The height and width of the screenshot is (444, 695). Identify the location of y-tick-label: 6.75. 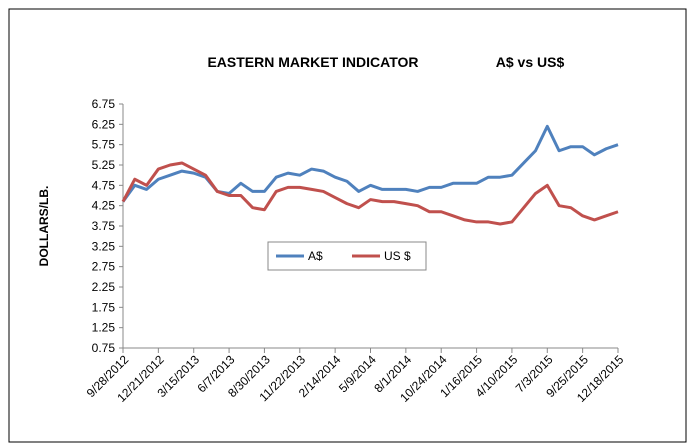
(104, 104).